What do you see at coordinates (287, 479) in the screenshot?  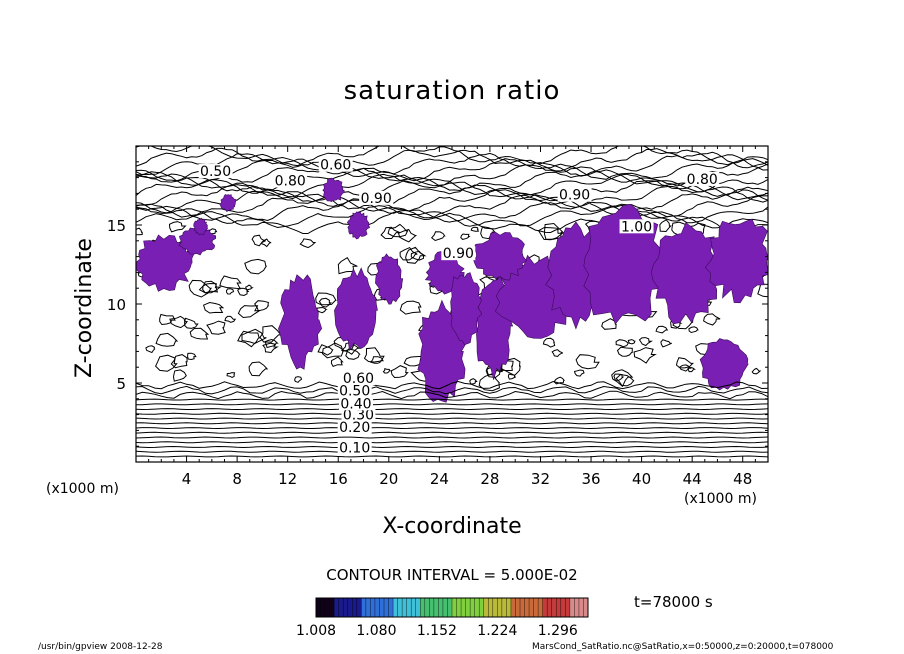 I see `x-tick-label: 12` at bounding box center [287, 479].